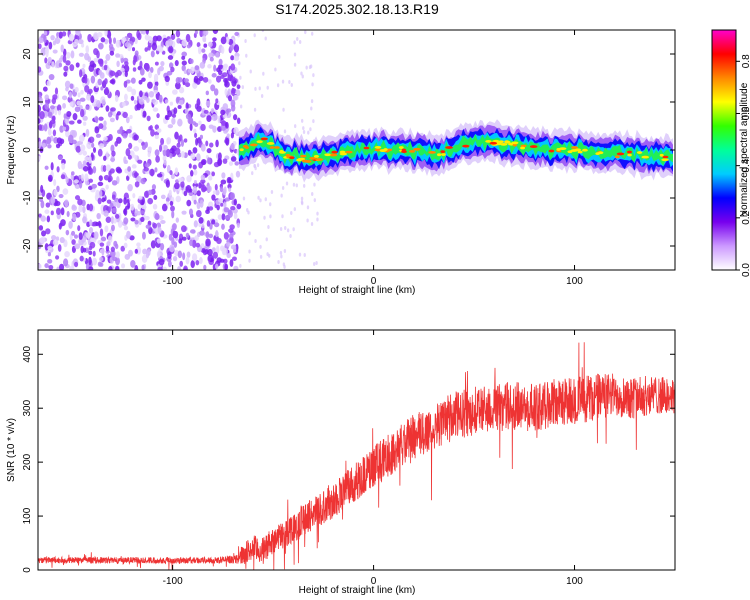 This screenshot has width=750, height=600. Describe the element at coordinates (455, 151) in the screenshot. I see `signal-band` at that location.